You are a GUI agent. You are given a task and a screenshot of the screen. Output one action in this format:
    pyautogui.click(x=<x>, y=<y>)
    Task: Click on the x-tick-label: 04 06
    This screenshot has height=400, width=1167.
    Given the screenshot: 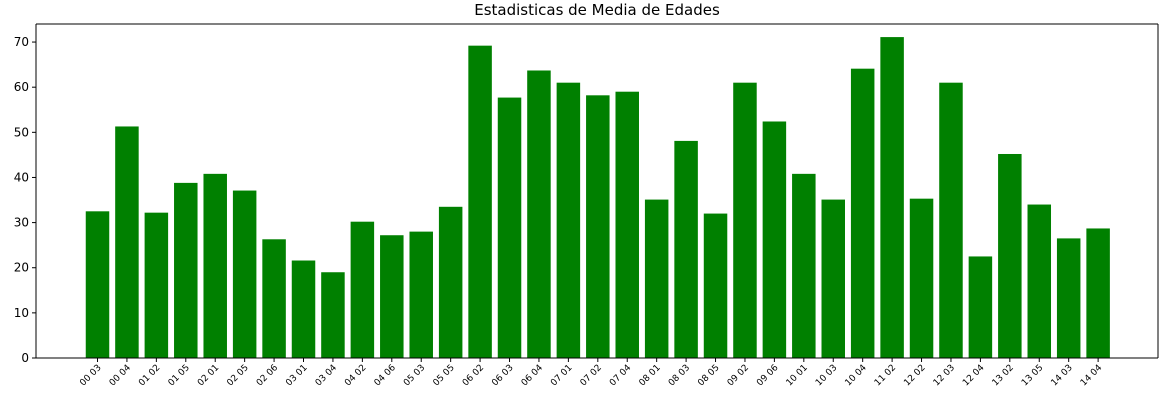 What is the action you would take?
    pyautogui.click(x=385, y=375)
    